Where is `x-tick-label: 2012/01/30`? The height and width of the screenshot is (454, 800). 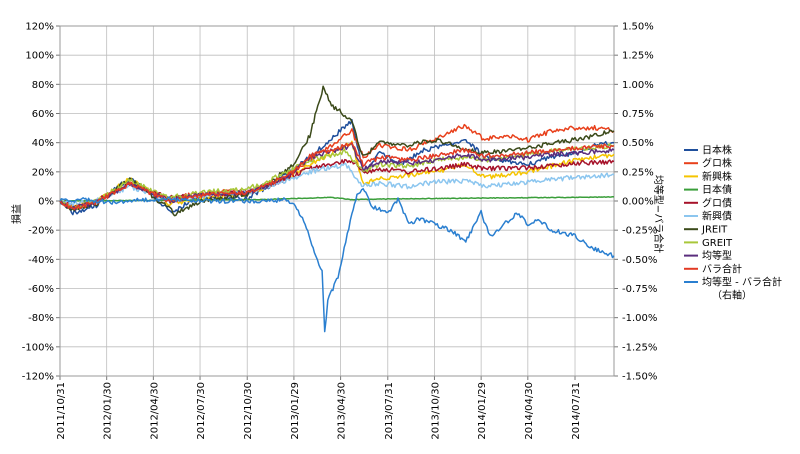 x-tick-label: 2012/01/30 is located at coordinates (108, 411).